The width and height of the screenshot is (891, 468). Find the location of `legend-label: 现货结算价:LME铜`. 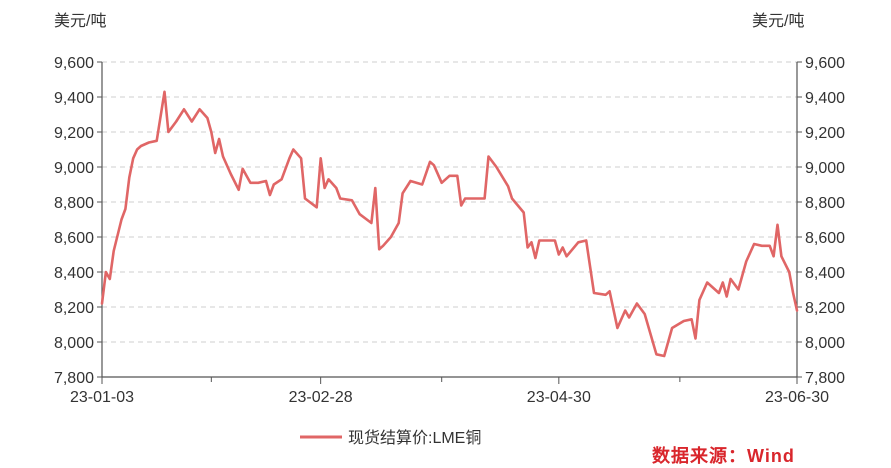

legend-label: 现货结算价:LME铜 is located at coordinates (414, 437).